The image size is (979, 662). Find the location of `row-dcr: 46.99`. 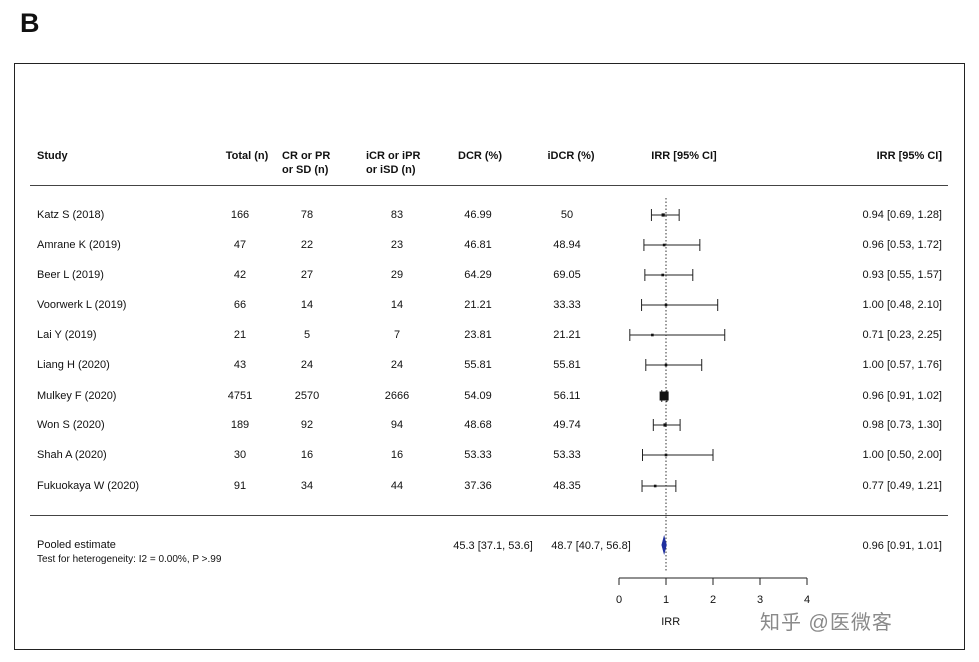

row-dcr: 46.99 is located at coordinates (478, 215).